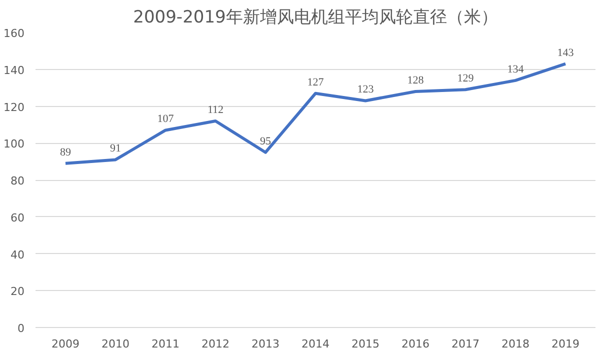  I want to click on data-label: 127, so click(315, 82).